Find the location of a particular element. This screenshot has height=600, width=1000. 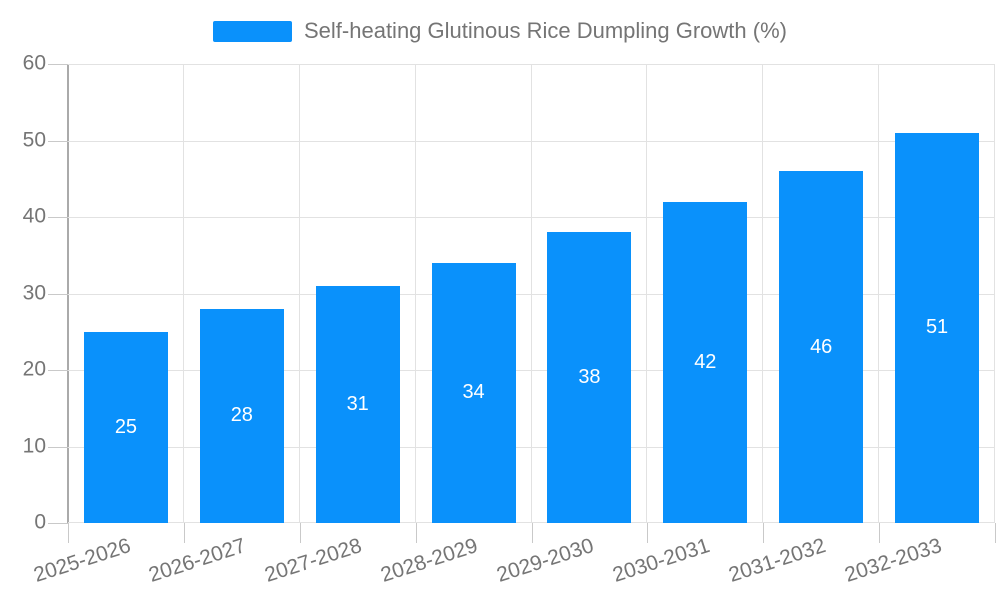

bar-2032-2033: 51 is located at coordinates (937, 327).